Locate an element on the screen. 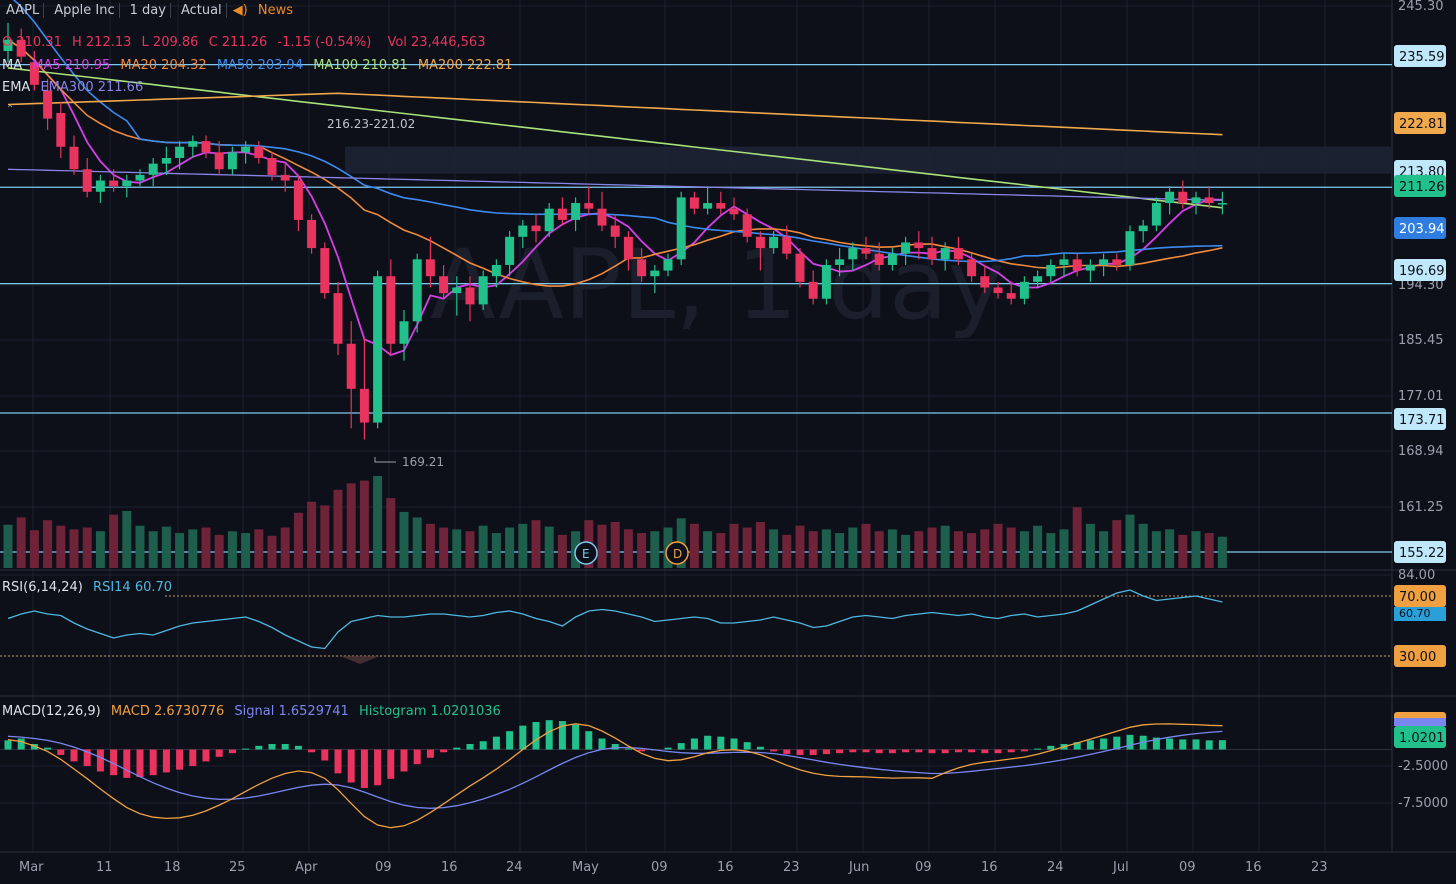 The image size is (1456, 884). ema-label: EMA is located at coordinates (16, 87).